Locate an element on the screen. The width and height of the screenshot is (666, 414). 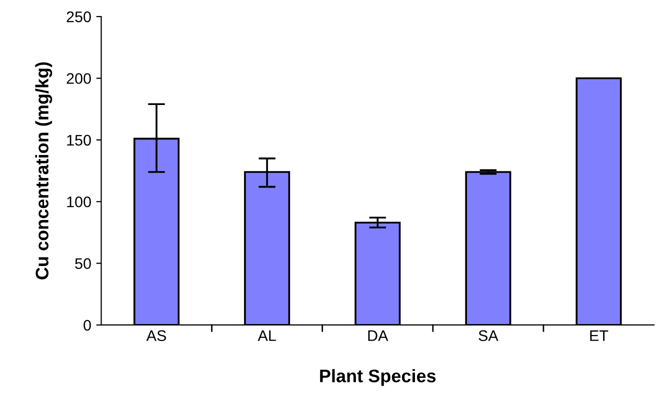
x-tick-label: ET is located at coordinates (599, 335).